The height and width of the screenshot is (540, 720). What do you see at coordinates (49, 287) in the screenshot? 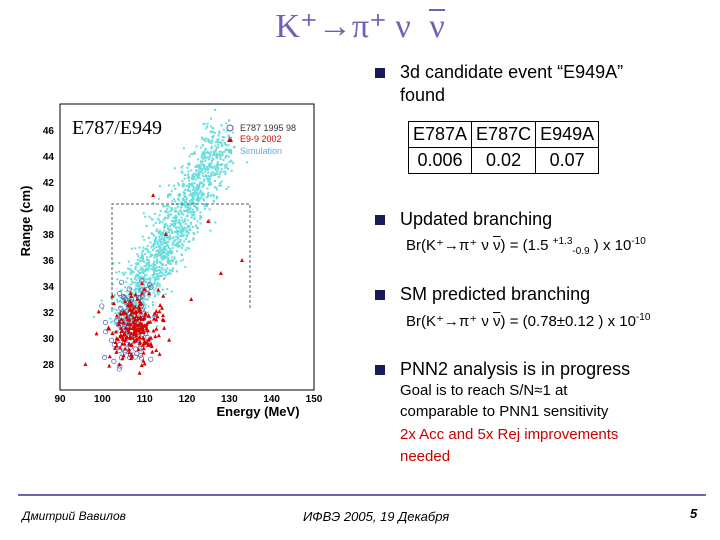
I see `y-tick-label: 34` at bounding box center [49, 287].